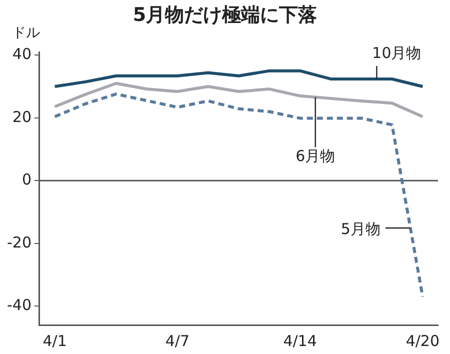 The width and height of the screenshot is (450, 354). I want to click on series-label: 5月物, so click(360, 229).